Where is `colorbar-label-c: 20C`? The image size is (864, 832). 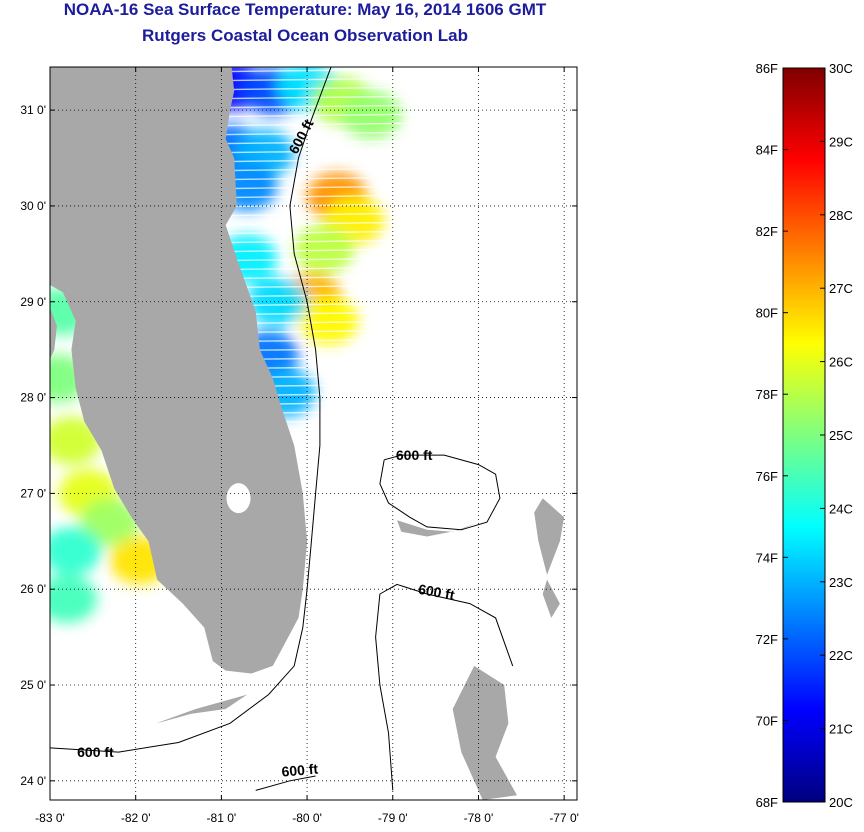 colorbar-label-c: 20C is located at coordinates (841, 802).